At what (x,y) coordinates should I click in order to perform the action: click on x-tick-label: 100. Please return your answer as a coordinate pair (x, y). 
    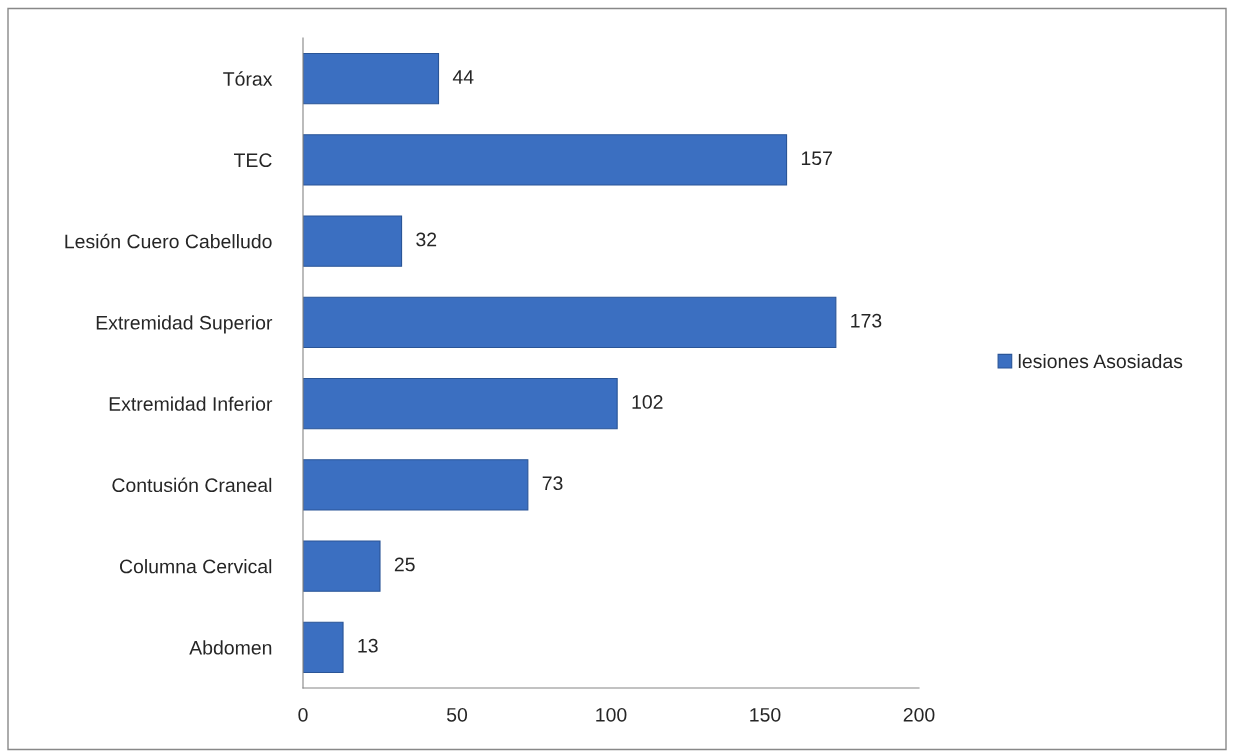
    Looking at the image, I should click on (611, 714).